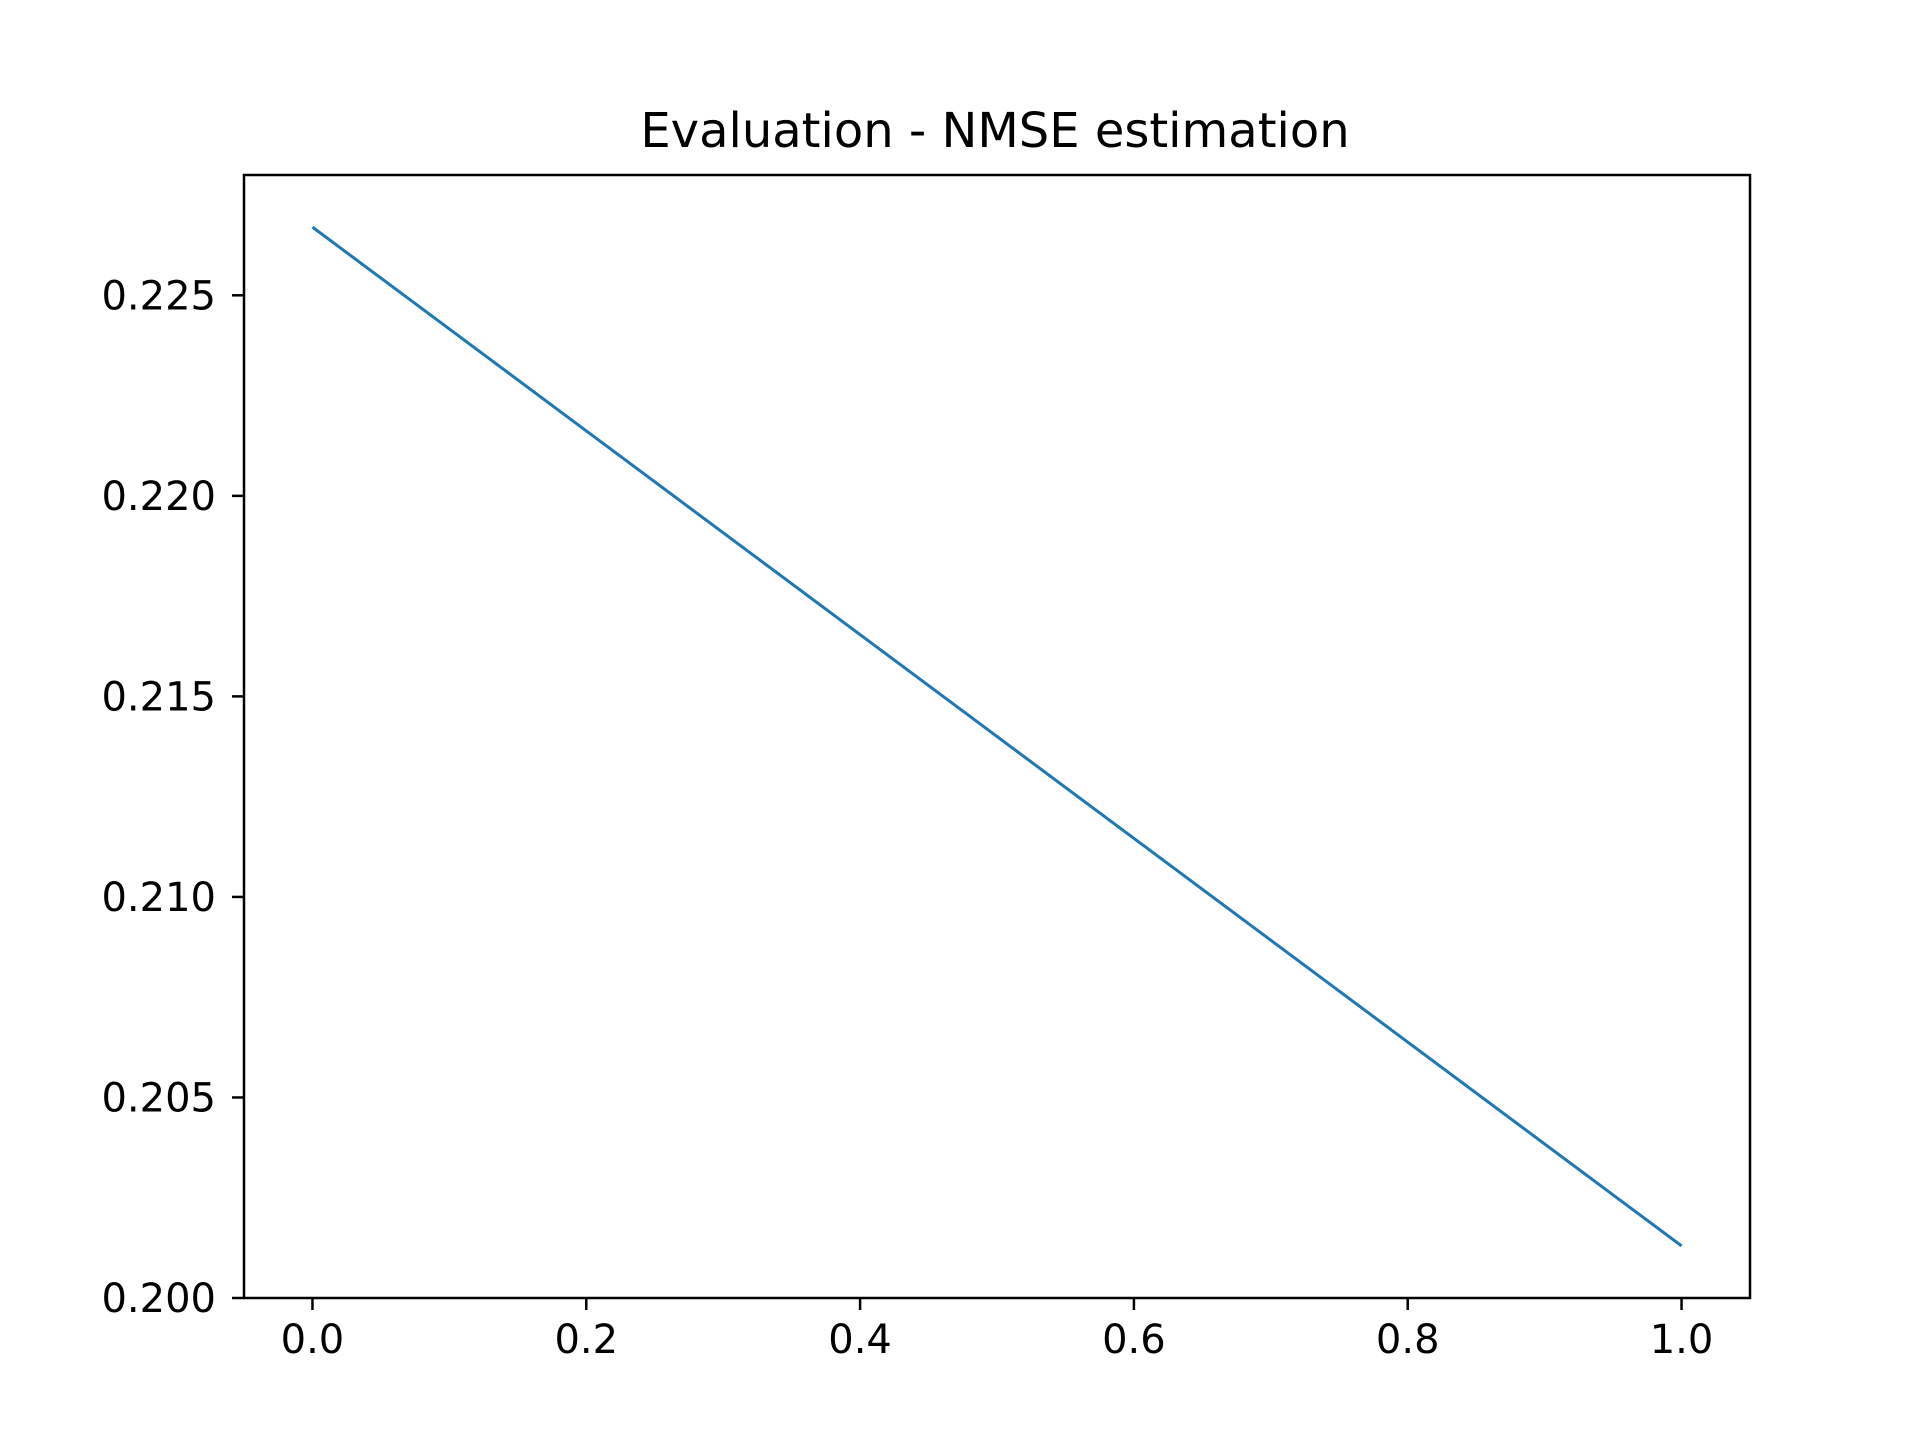  Describe the element at coordinates (1134, 1340) in the screenshot. I see `x-tick-label: 0.6` at that location.